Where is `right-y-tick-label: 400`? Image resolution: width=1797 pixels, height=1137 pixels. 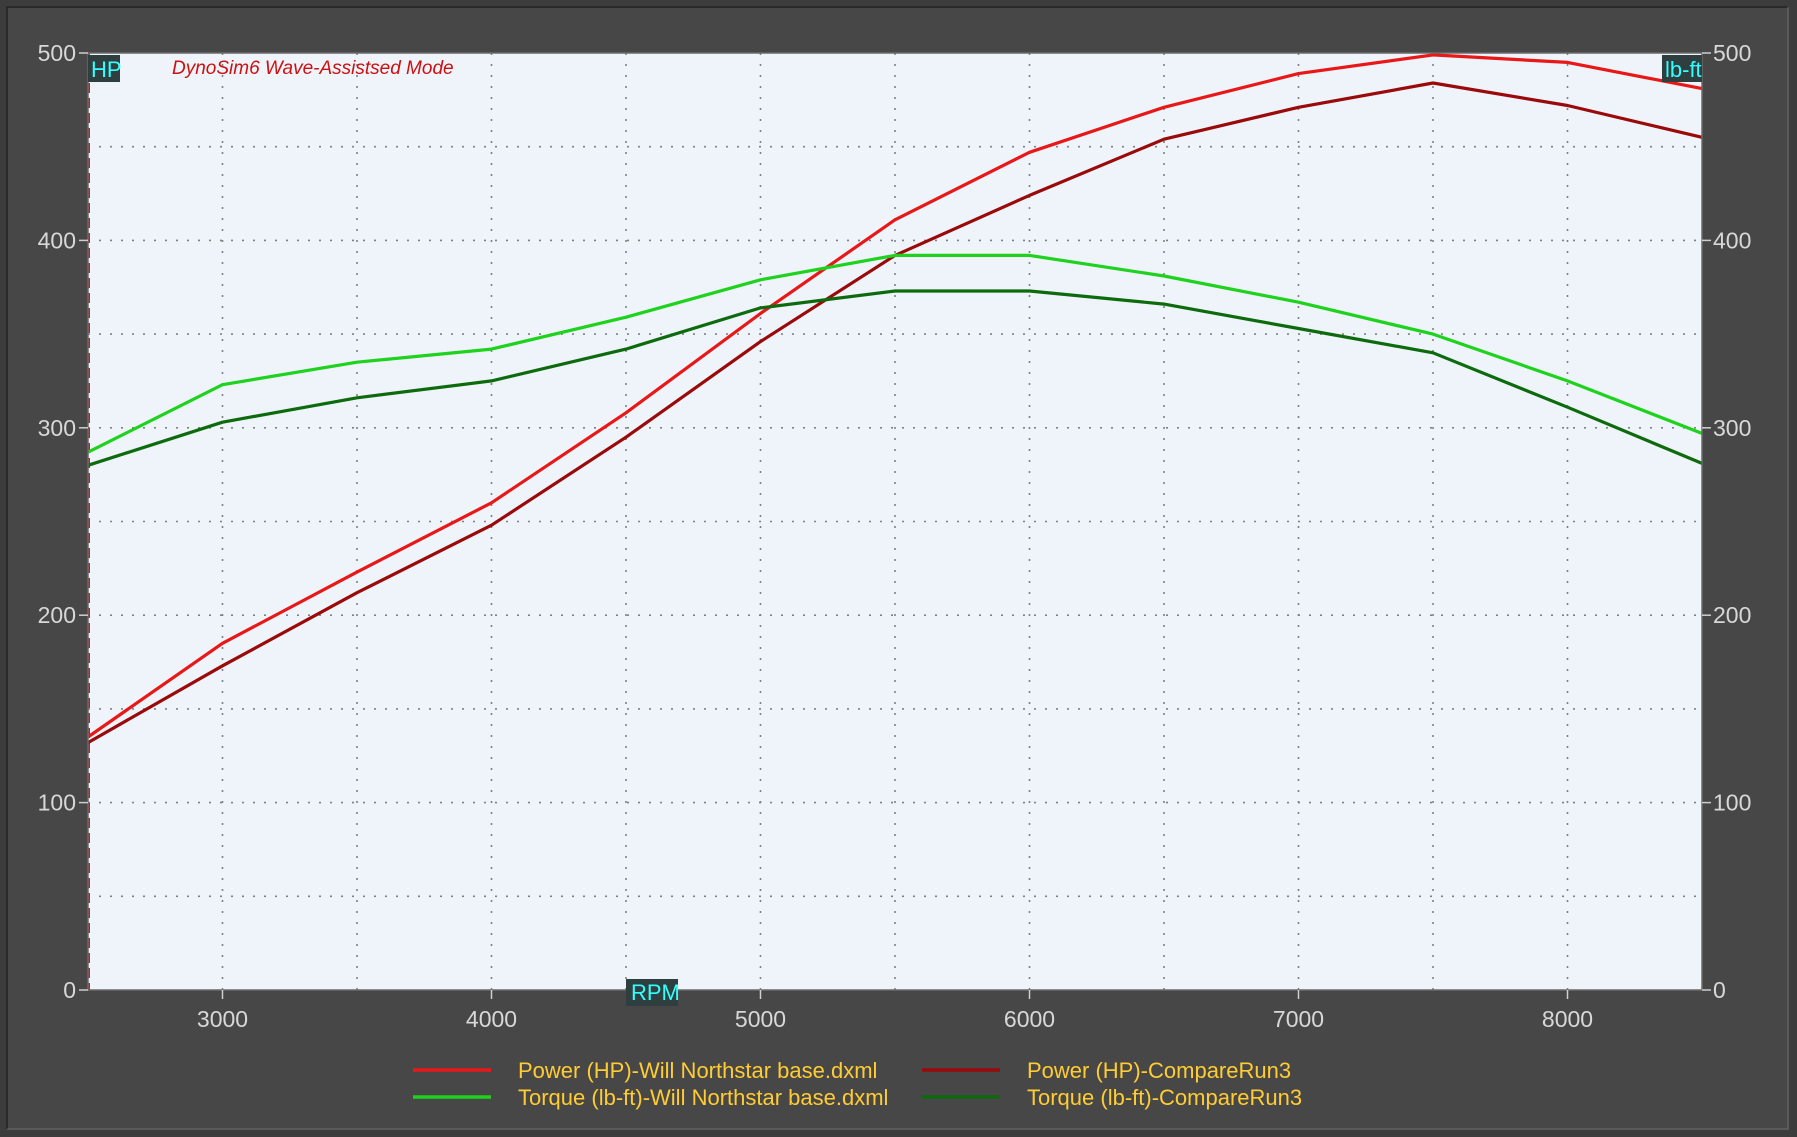
right-y-tick-label: 400 is located at coordinates (1732, 240).